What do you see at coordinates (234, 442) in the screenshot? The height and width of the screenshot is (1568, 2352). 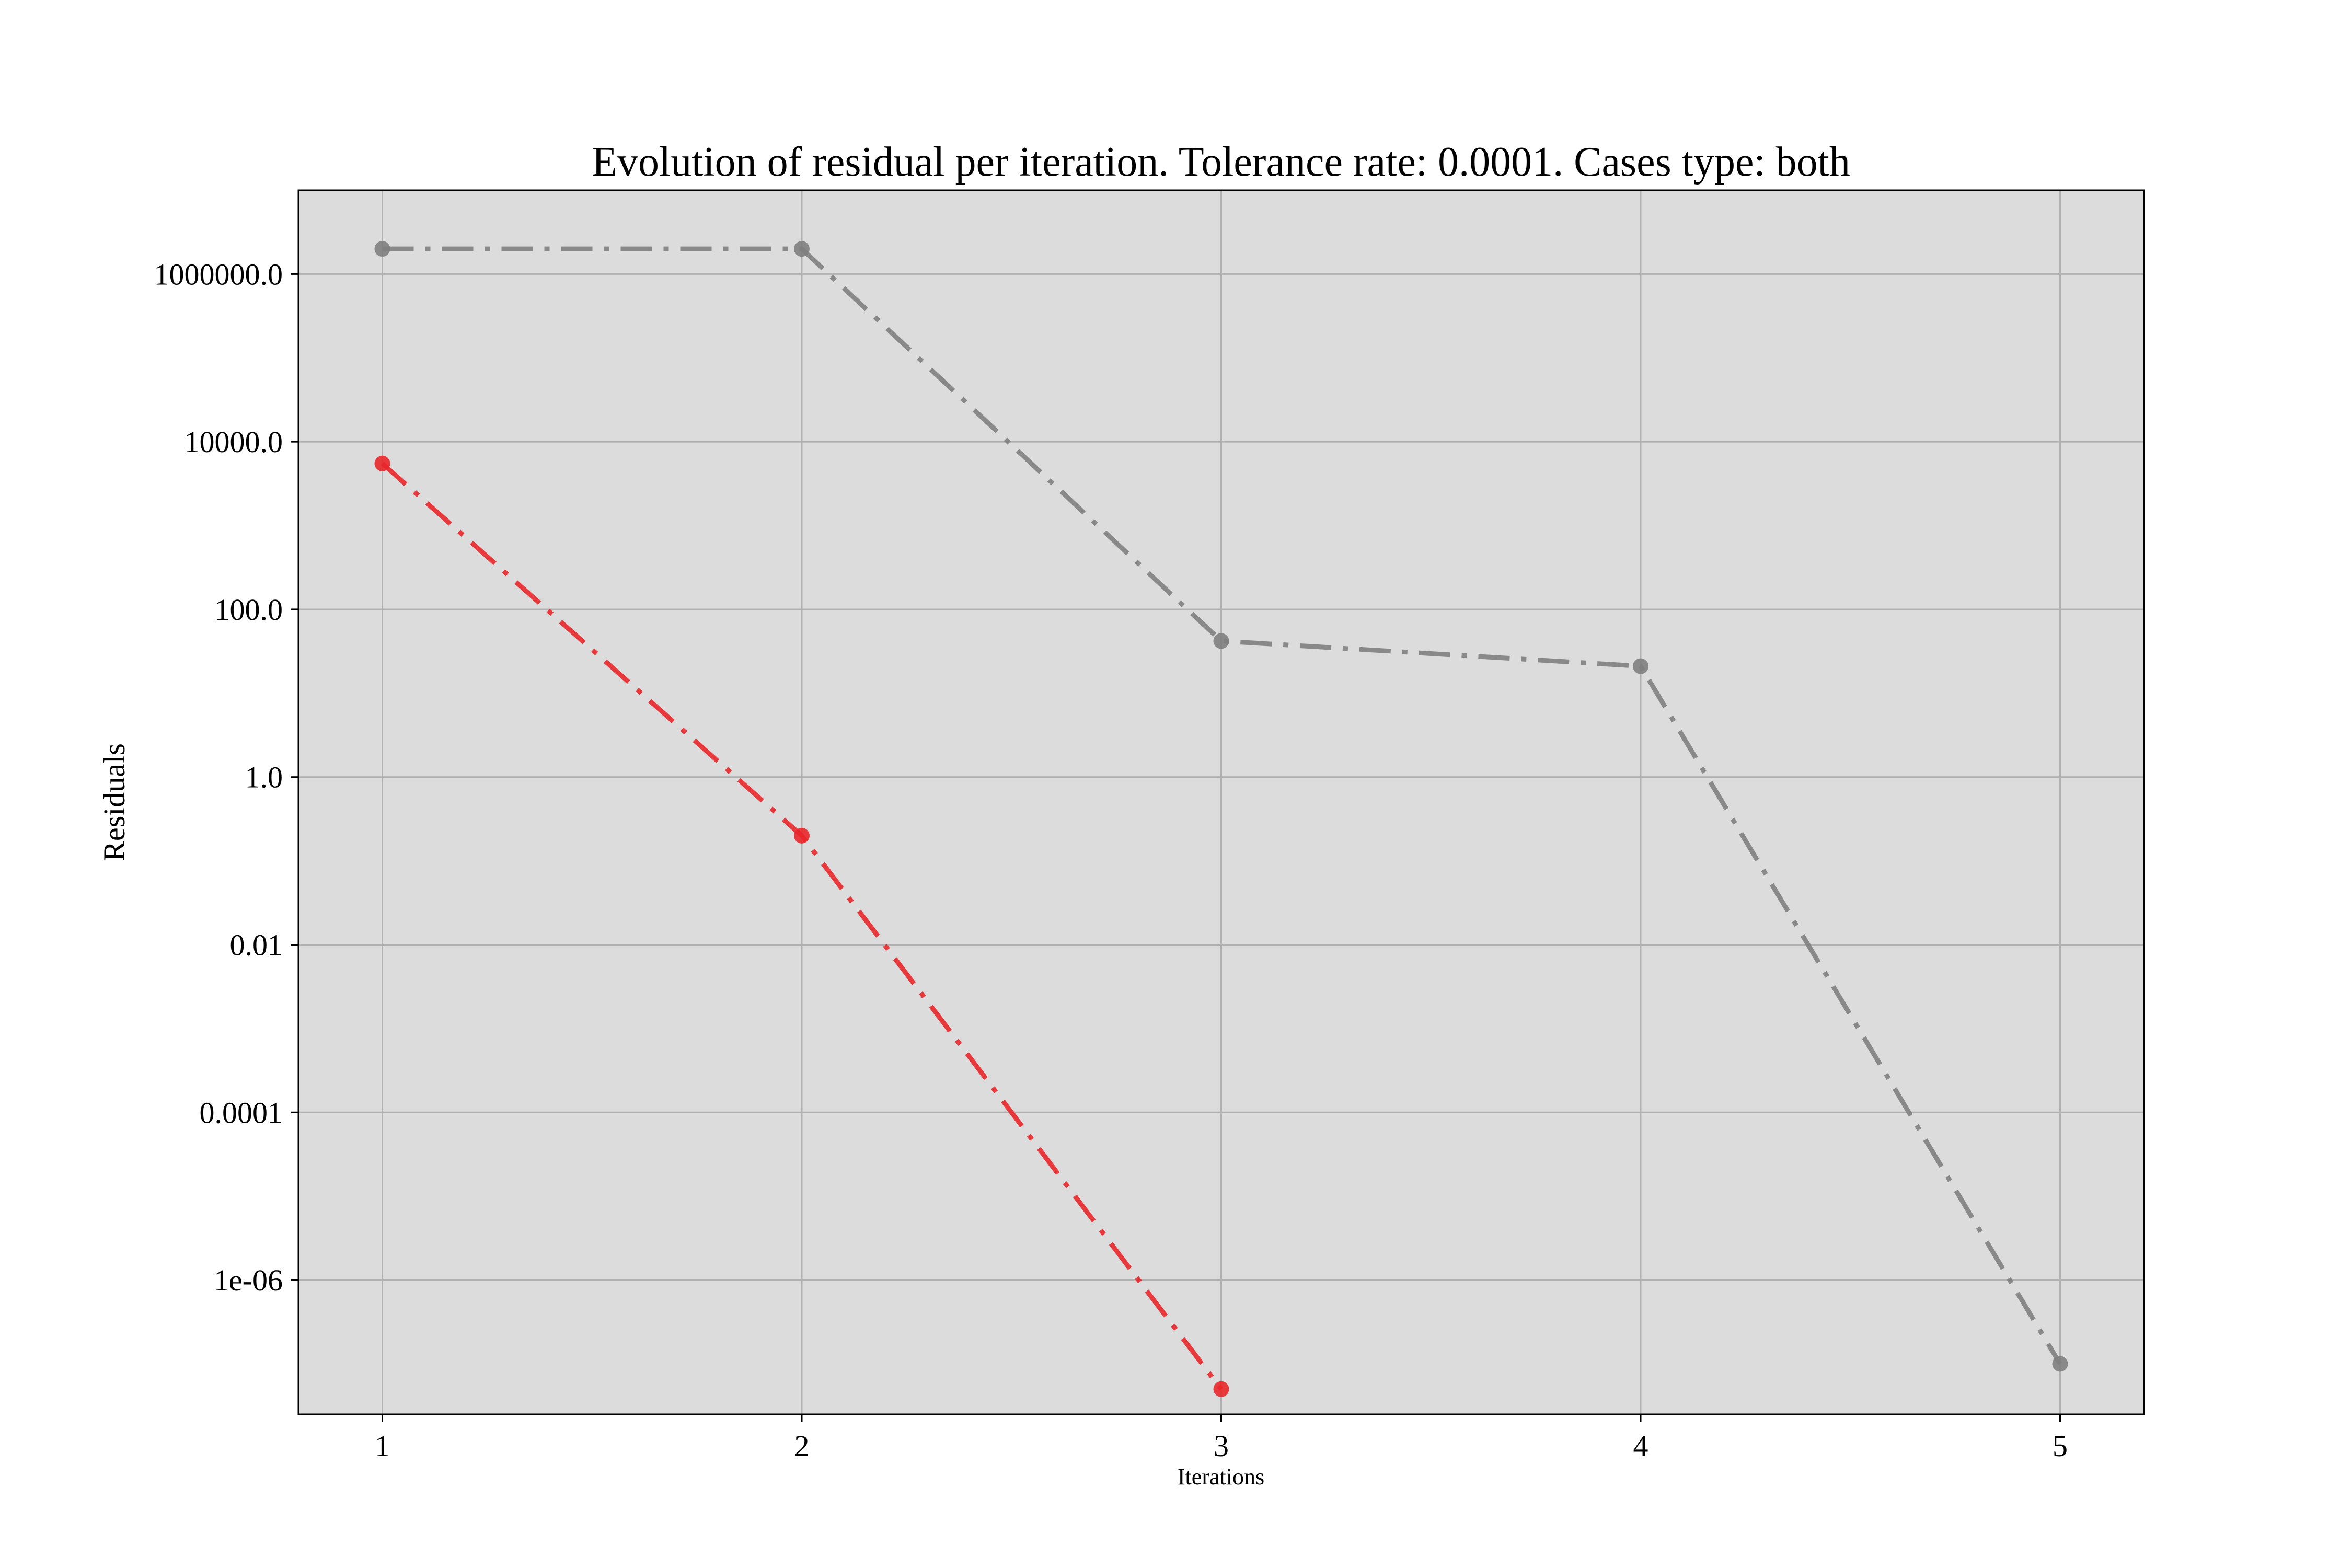 I see `y-tick-label: 10000.0` at bounding box center [234, 442].